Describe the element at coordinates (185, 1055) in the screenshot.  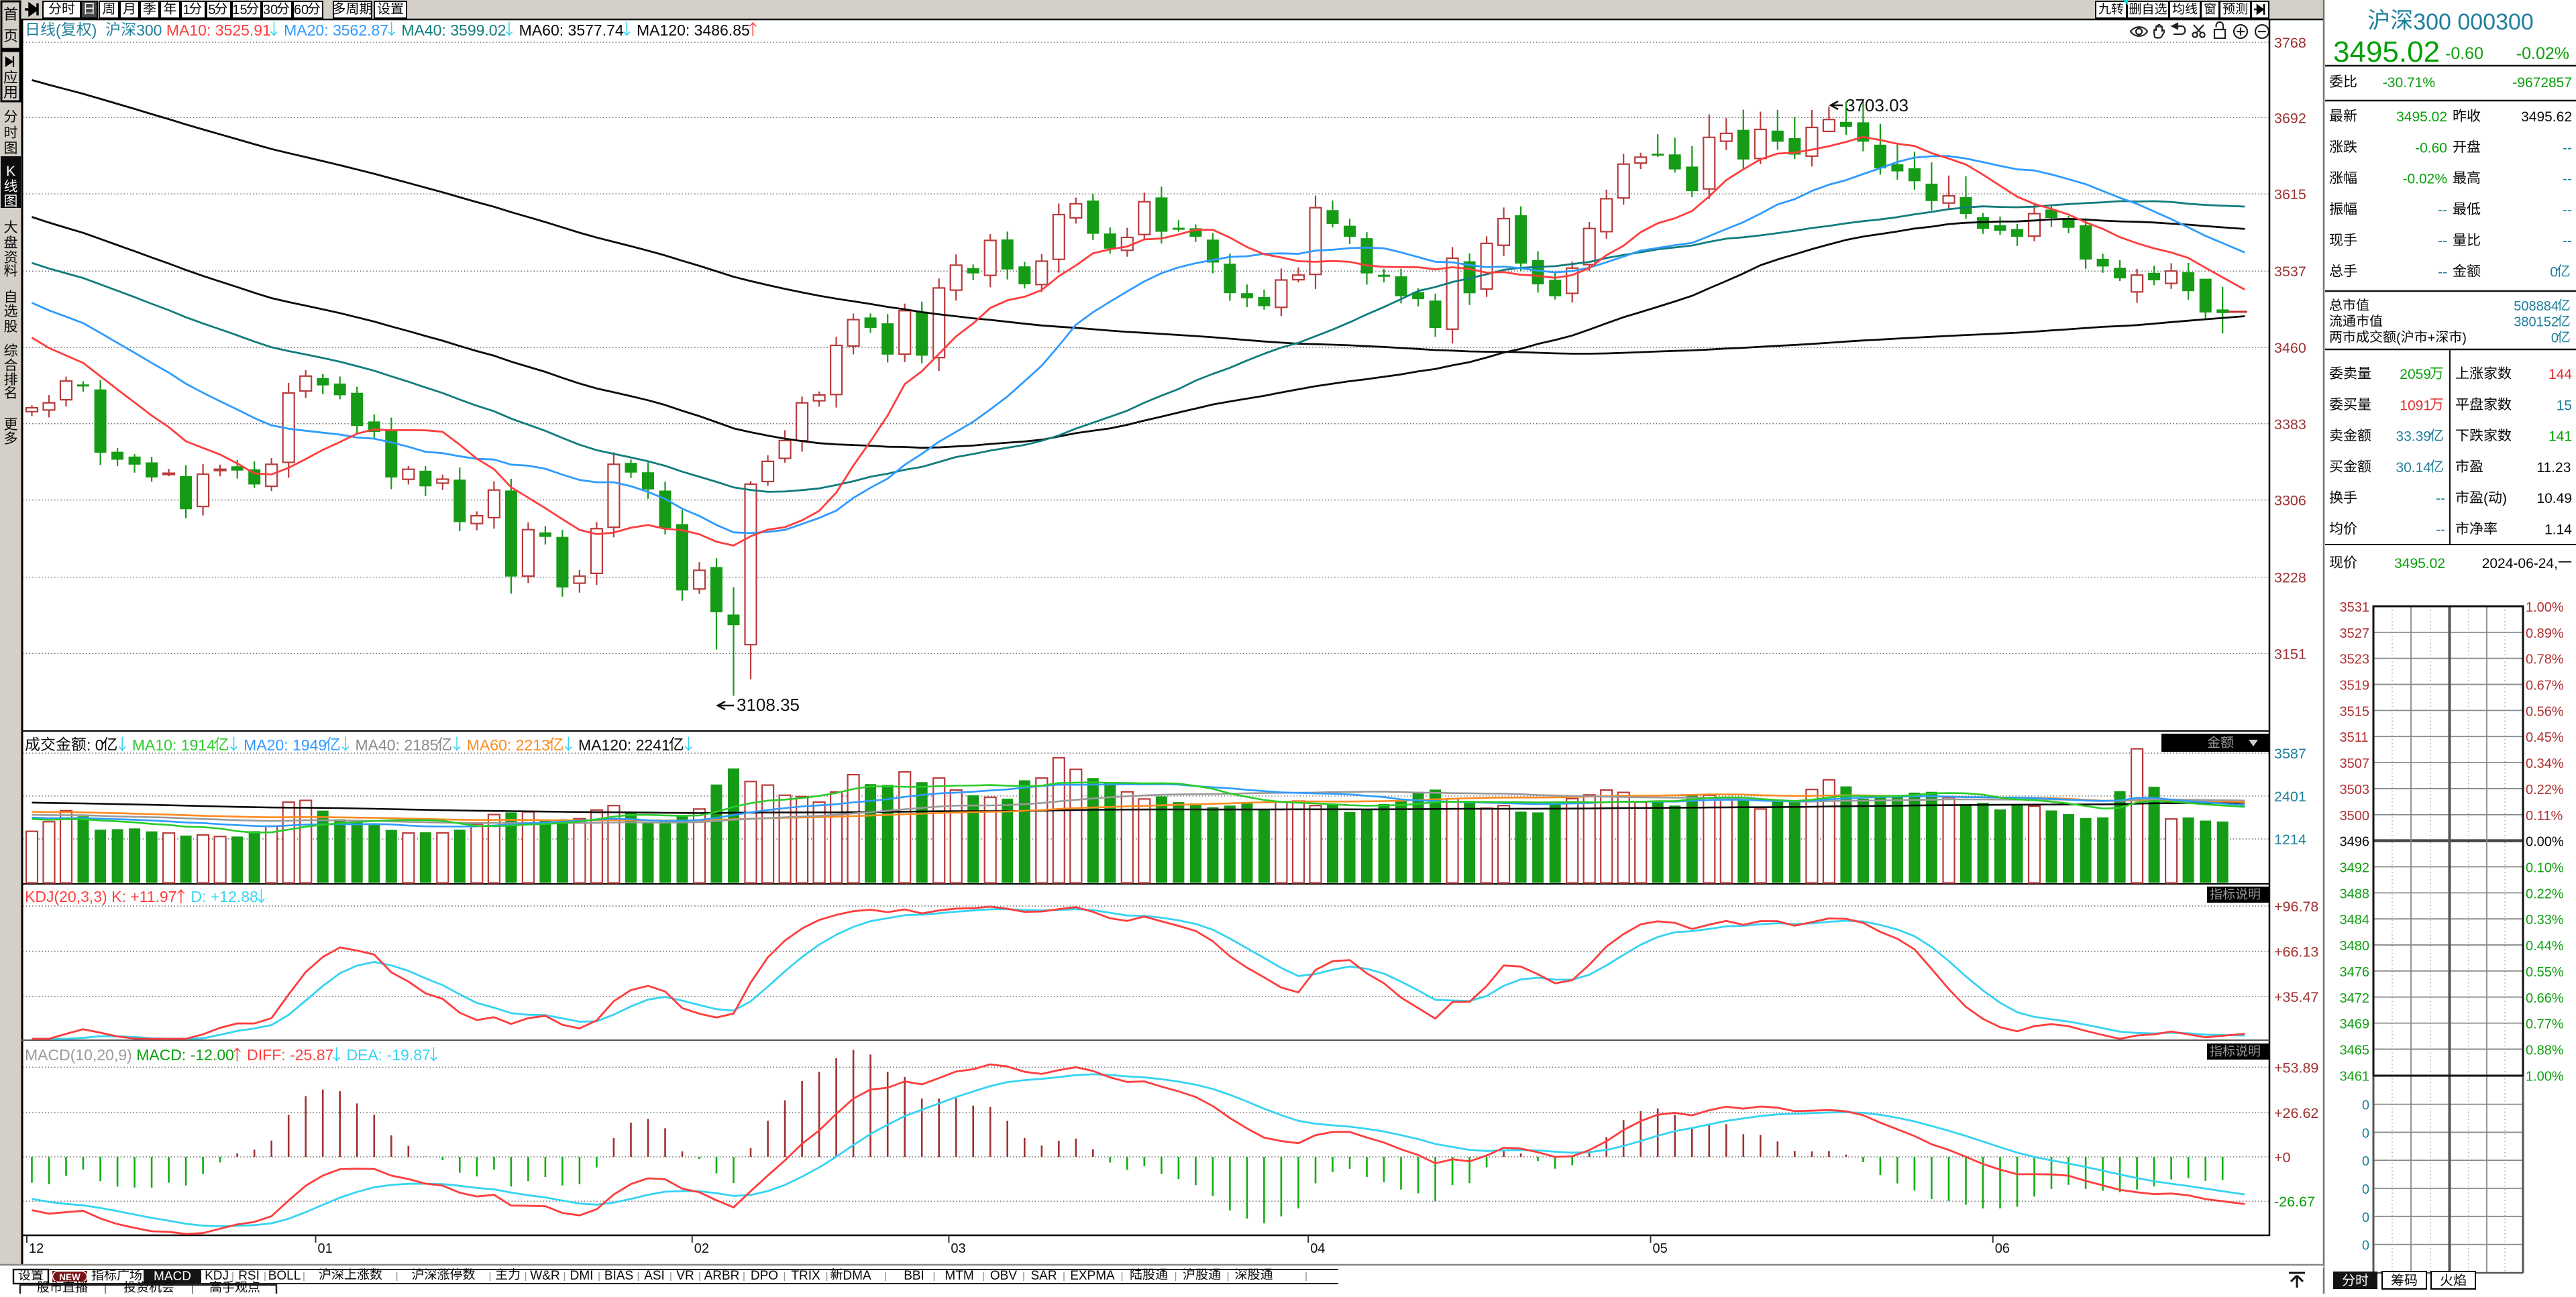
I see `svg-text: MACD: -12.00` at that location.